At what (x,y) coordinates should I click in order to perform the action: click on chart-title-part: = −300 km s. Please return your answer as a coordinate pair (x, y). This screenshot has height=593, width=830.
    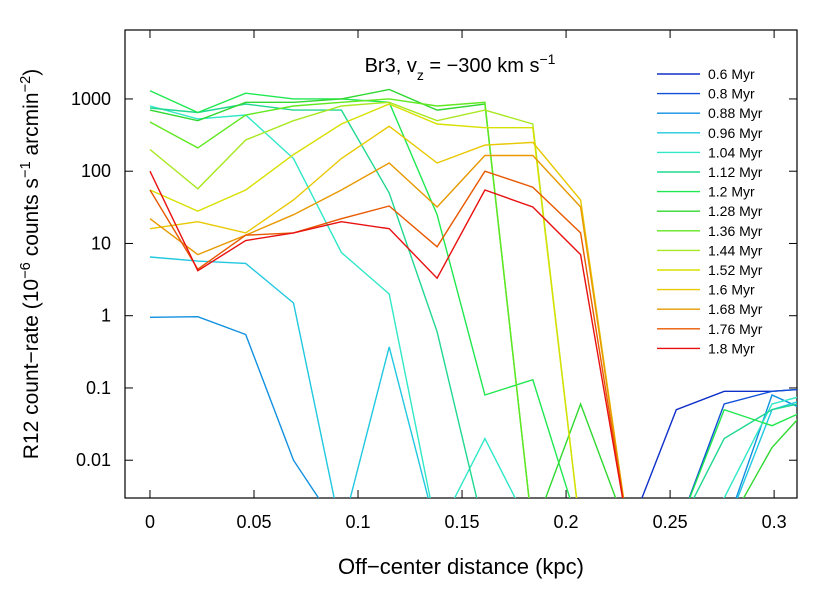
    Looking at the image, I should click on (482, 66).